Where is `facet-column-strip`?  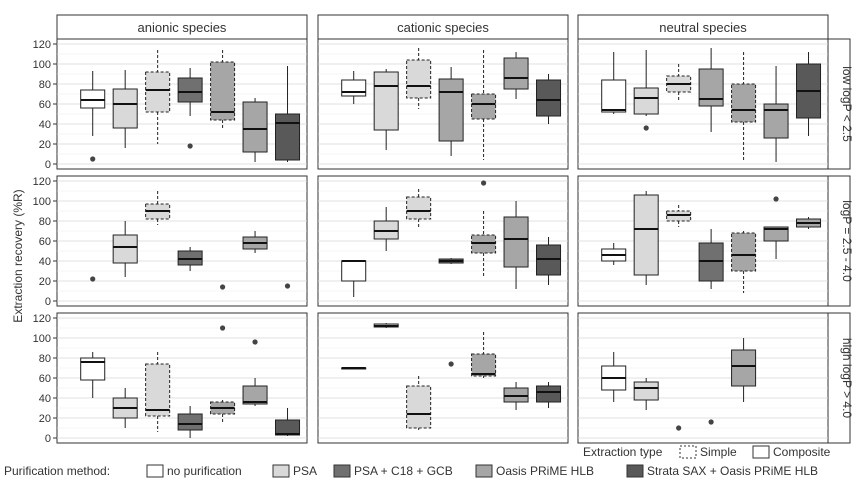 facet-column-strip is located at coordinates (443, 27).